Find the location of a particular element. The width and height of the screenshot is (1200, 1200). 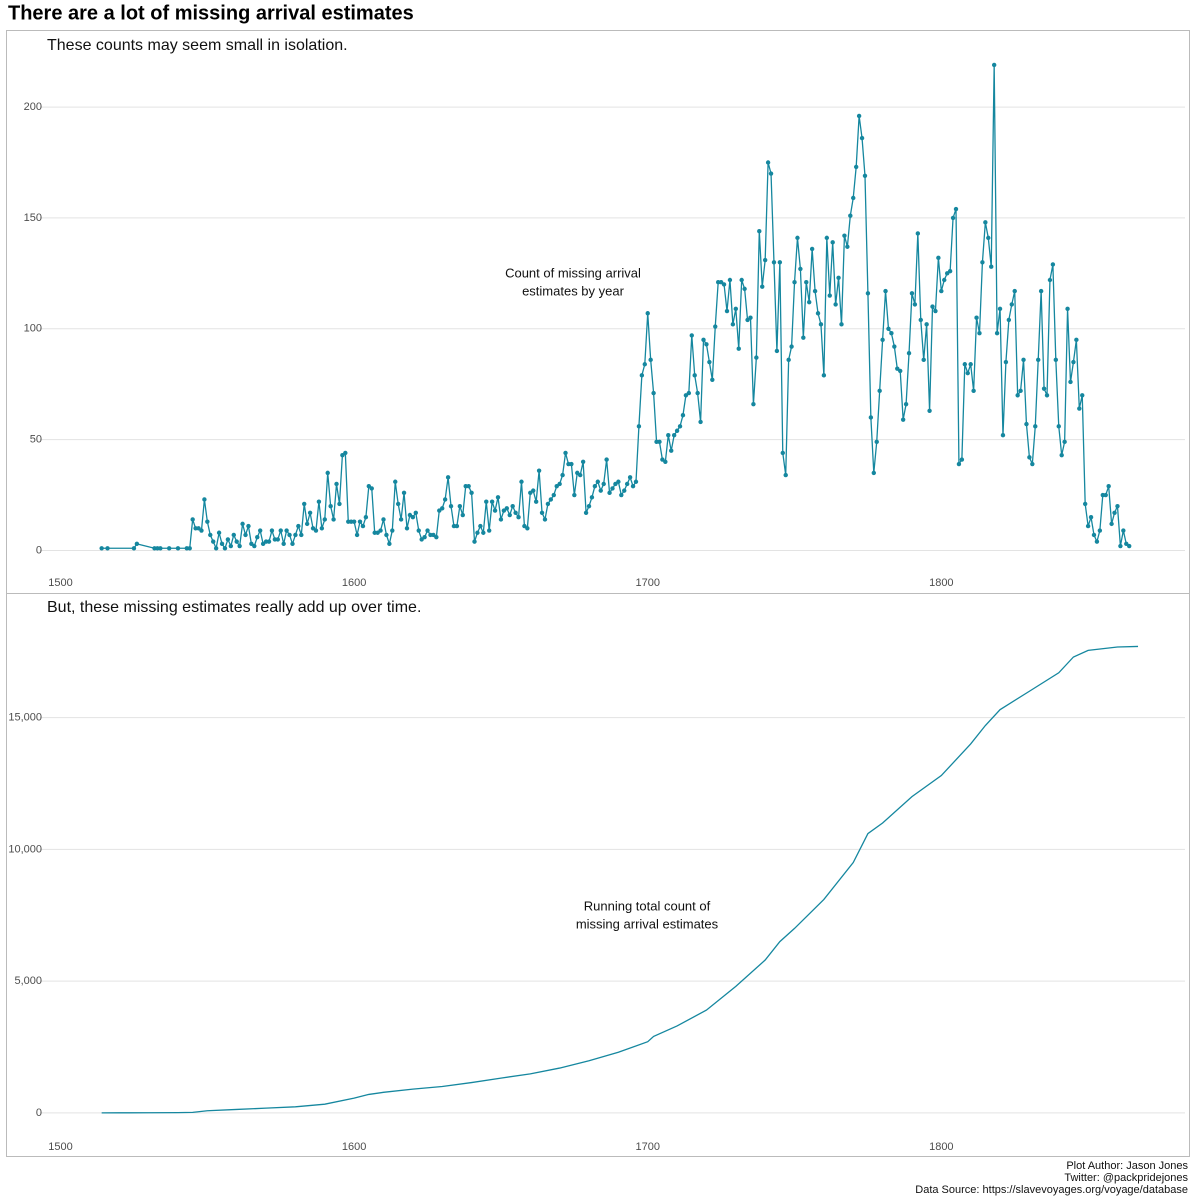

annotation: Count of missing arrival is located at coordinates (573, 272).